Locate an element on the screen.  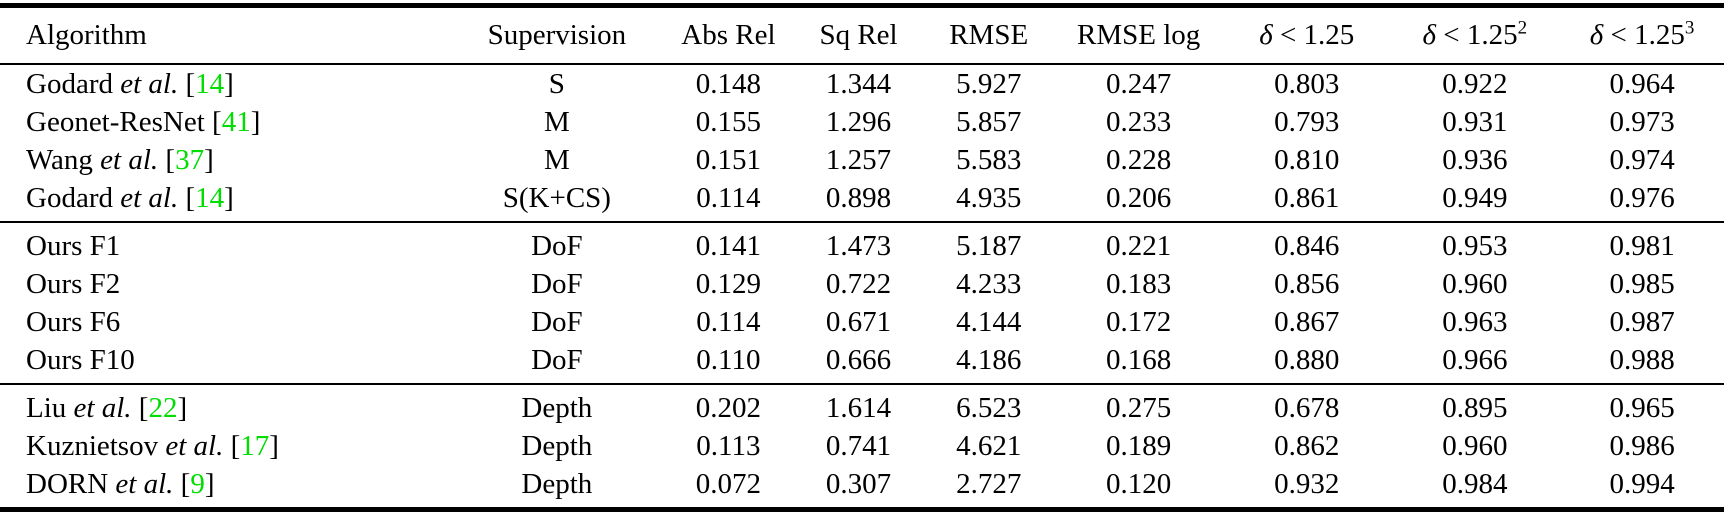
metric-value-cell: 0.120 is located at coordinates (1139, 484).